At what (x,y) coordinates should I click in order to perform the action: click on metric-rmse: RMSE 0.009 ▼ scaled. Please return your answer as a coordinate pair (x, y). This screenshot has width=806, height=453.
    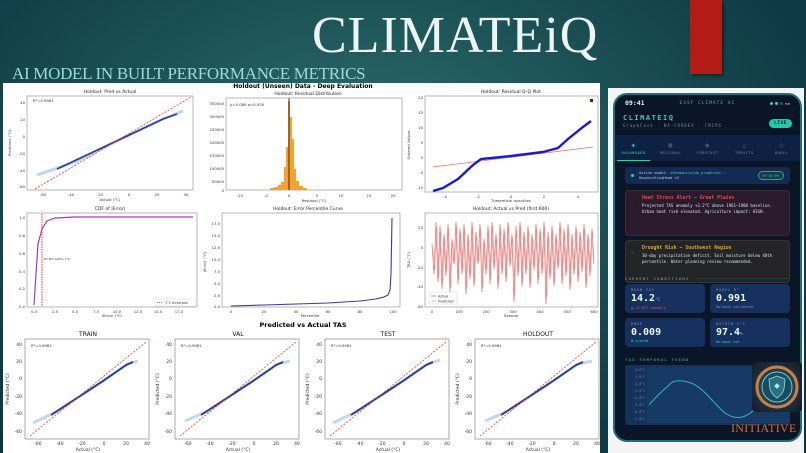
    Looking at the image, I should click on (665, 332).